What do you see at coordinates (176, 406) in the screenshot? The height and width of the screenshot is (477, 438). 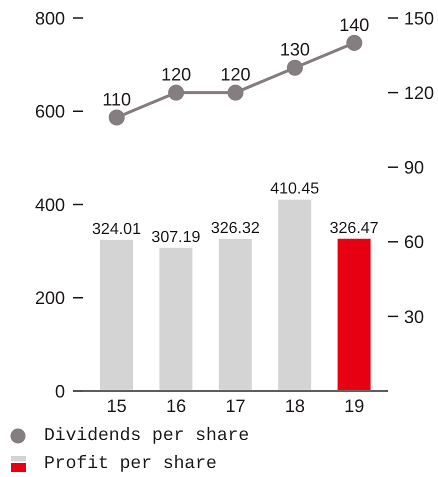 I see `x-tick-label: 16` at bounding box center [176, 406].